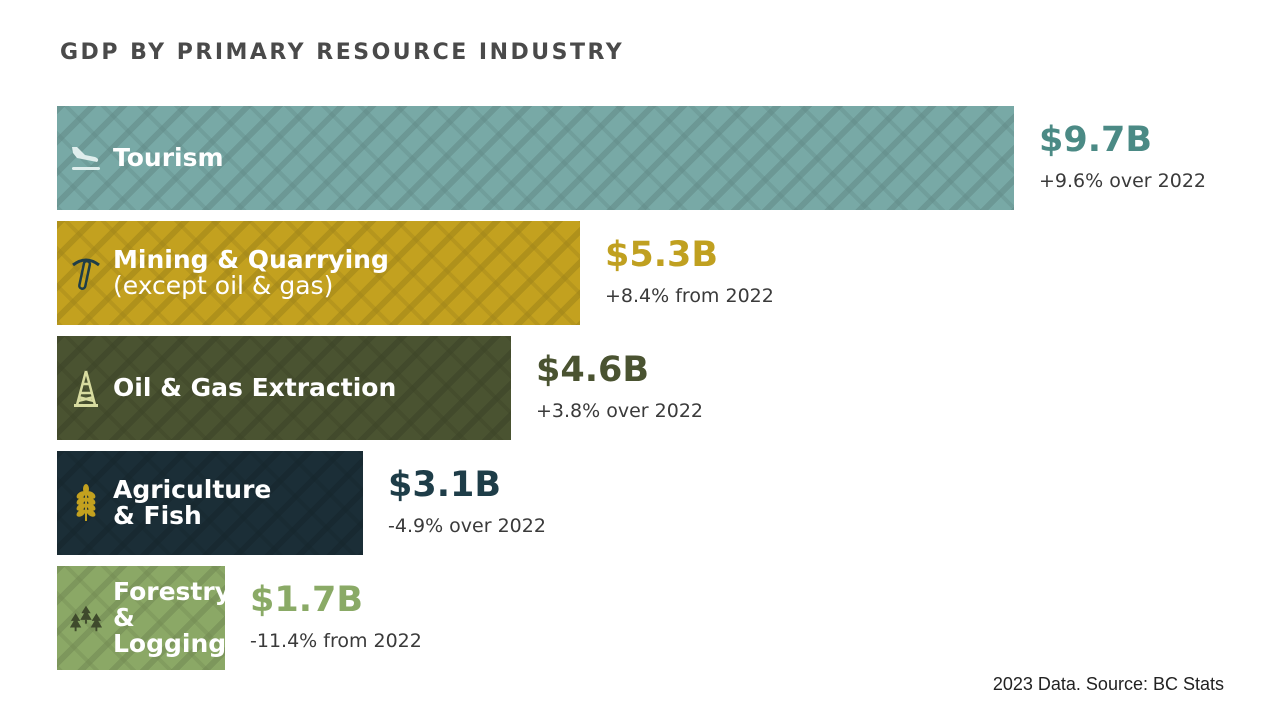 This screenshot has height=720, width=1280. I want to click on change-label: +3.8% over 2022, so click(619, 411).